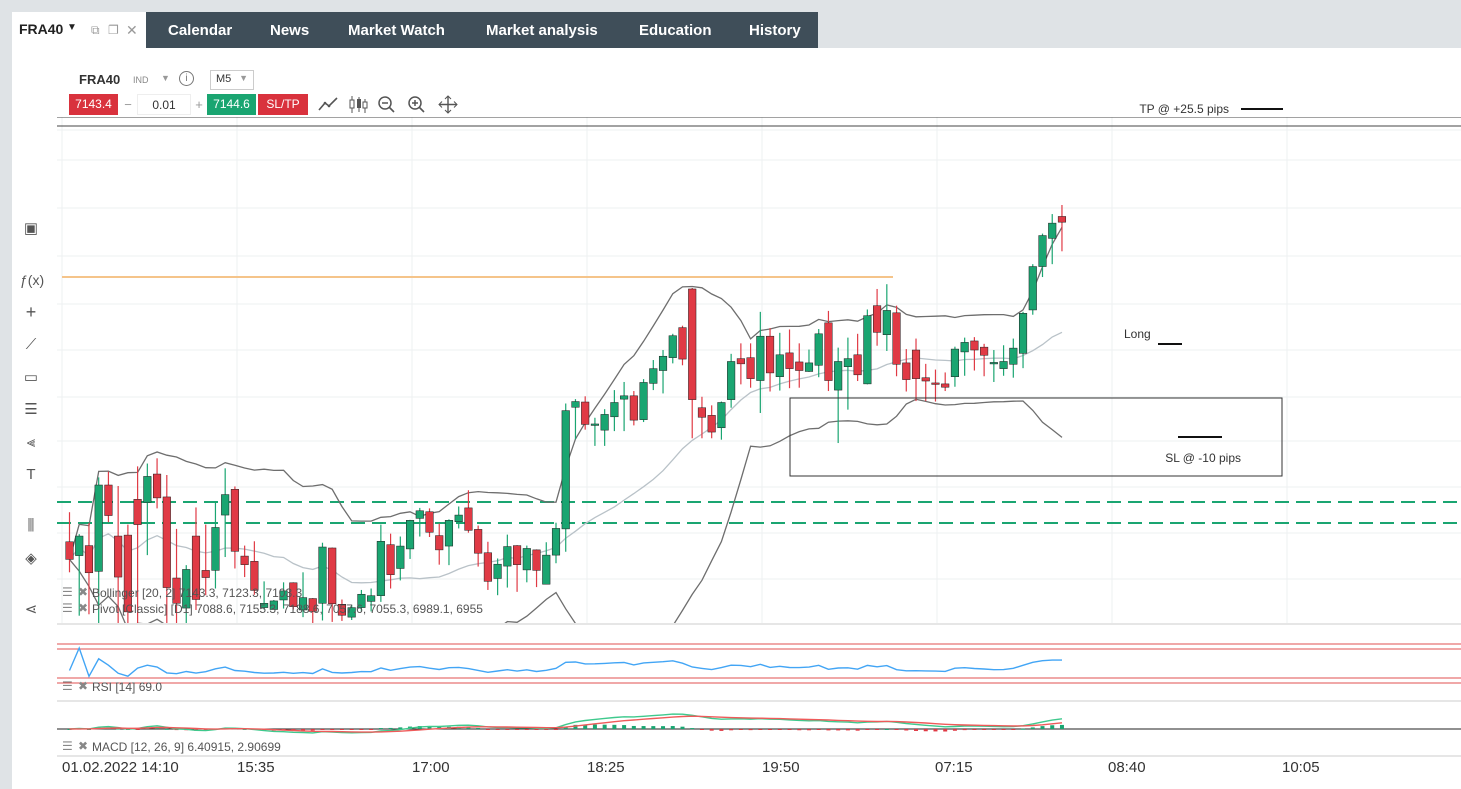 The image size is (1461, 789). Describe the element at coordinates (31, 409) in the screenshot. I see `fibonacci-icon: ☰` at that location.